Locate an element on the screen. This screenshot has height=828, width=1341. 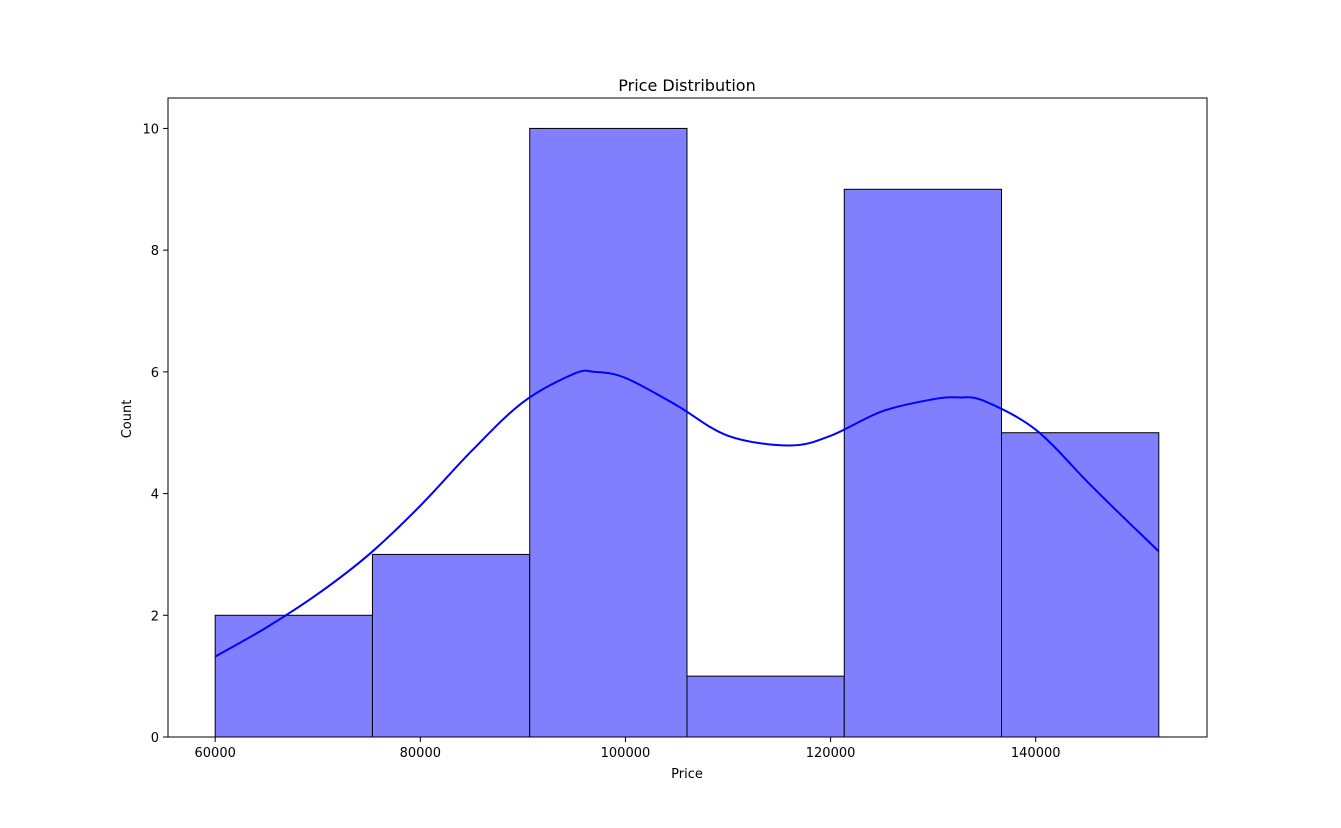
y-axis-label: Count is located at coordinates (127, 419).